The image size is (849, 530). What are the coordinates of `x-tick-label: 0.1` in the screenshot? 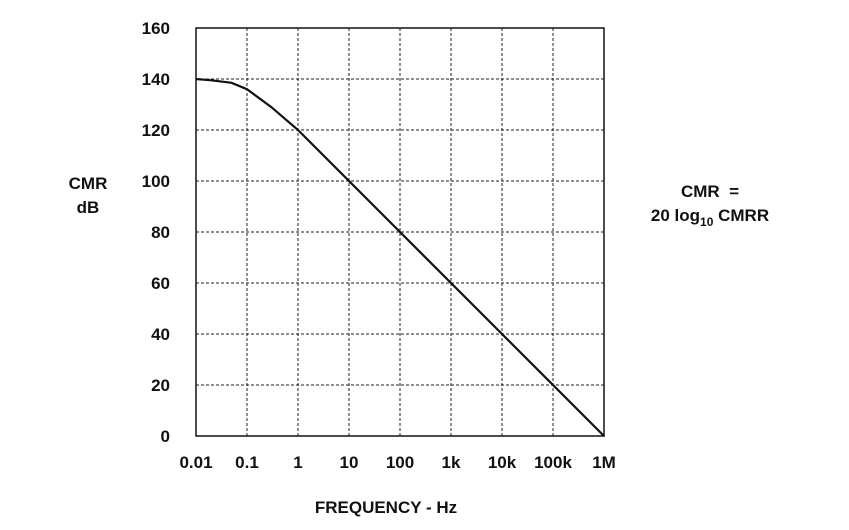 It's located at (247, 462).